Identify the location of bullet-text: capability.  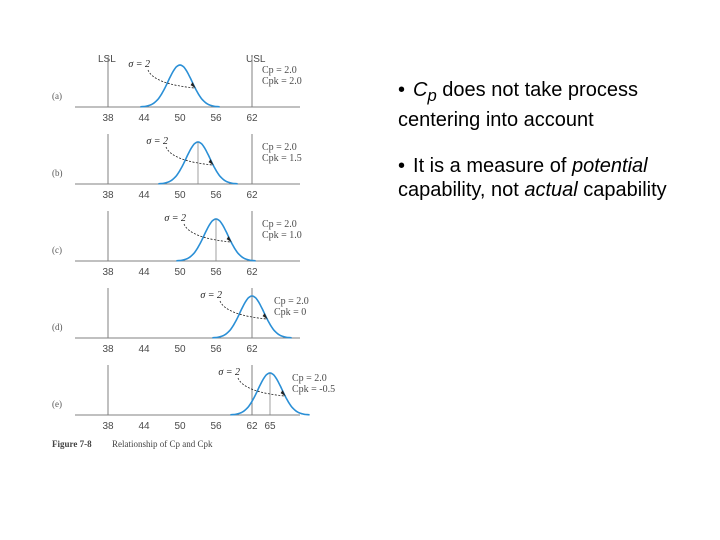
(622, 190).